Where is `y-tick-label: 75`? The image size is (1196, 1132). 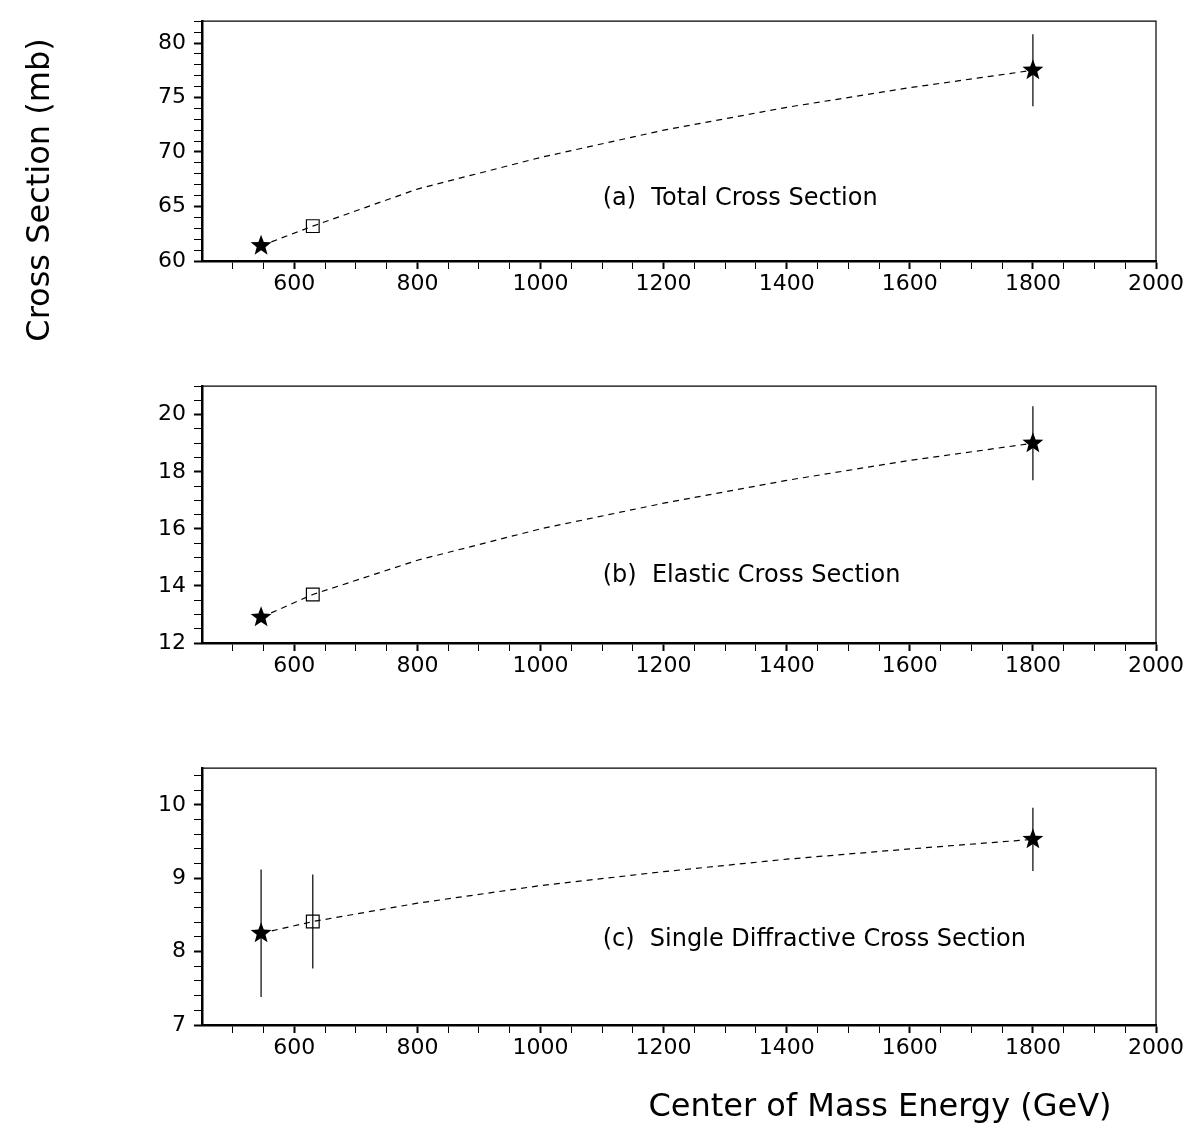 y-tick-label: 75 is located at coordinates (172, 96).